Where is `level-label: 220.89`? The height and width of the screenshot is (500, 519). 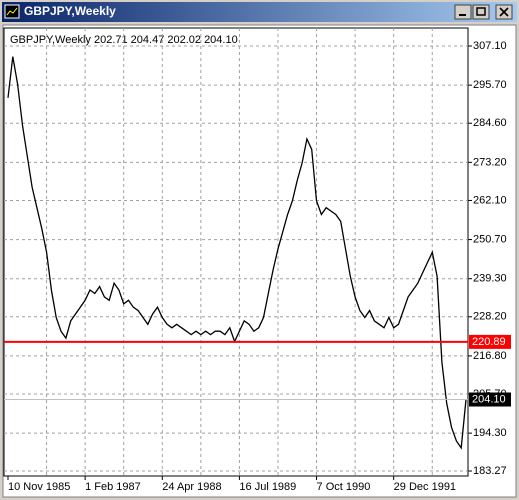 level-label: 220.89 is located at coordinates (489, 342).